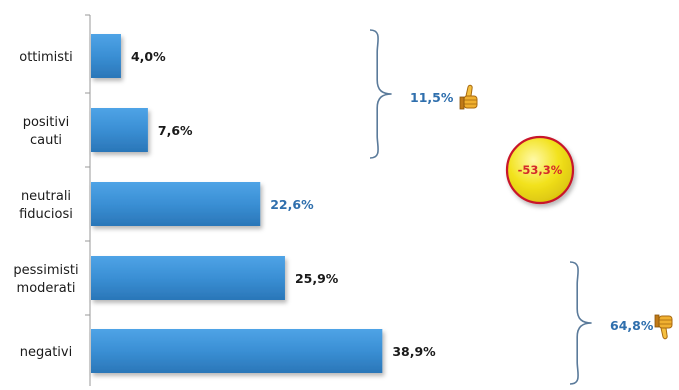 This screenshot has height=390, width=679. Describe the element at coordinates (46, 288) in the screenshot. I see `category-label-line: moderati` at that location.